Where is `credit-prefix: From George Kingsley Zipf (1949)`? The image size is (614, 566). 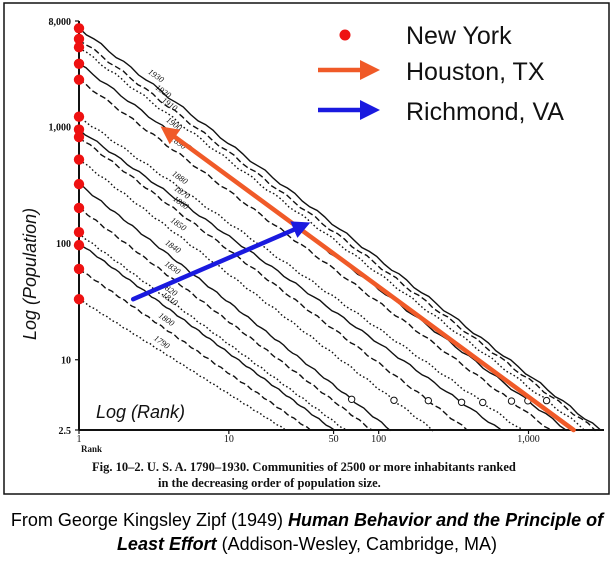 credit-prefix: From George Kingsley Zipf (1949) is located at coordinates (149, 520).